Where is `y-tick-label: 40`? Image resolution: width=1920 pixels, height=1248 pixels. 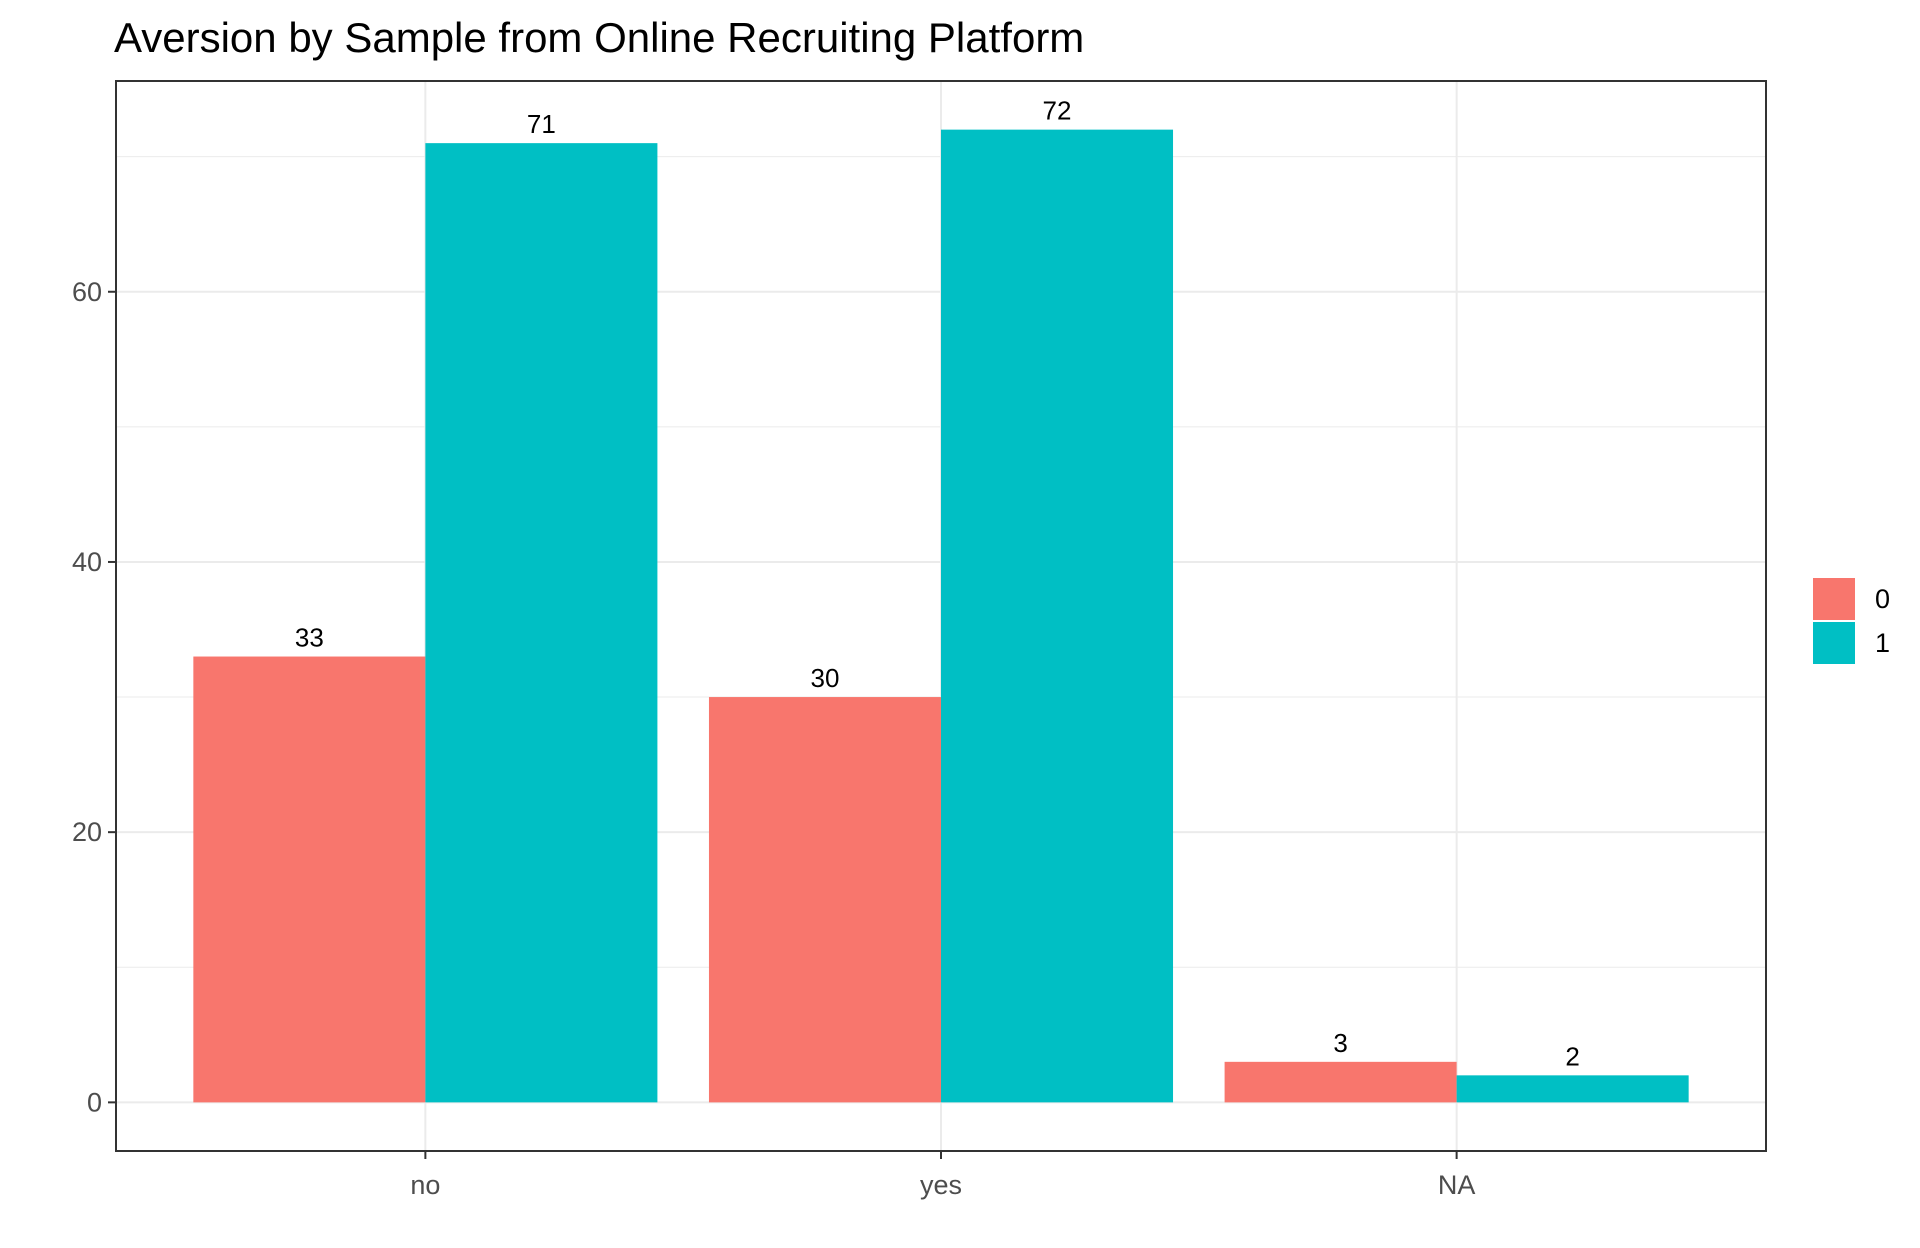 y-tick-label: 40 is located at coordinates (87, 562).